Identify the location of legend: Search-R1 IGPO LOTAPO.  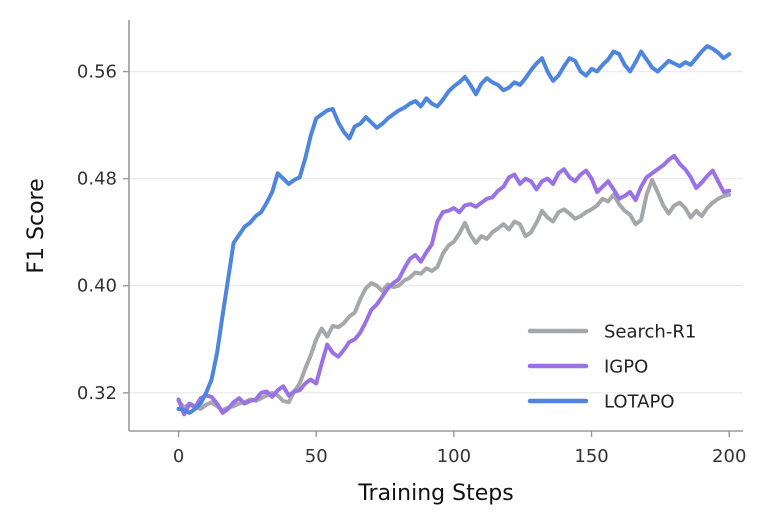
(611, 367).